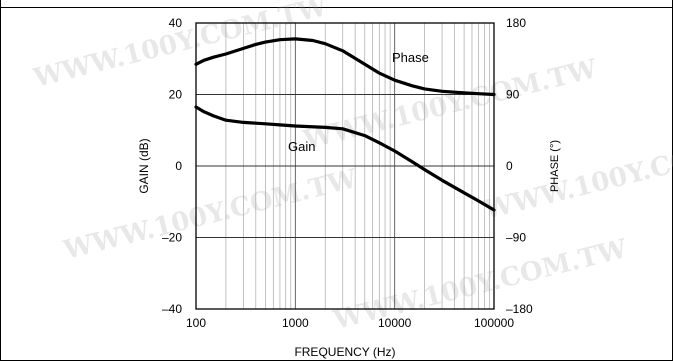  What do you see at coordinates (410, 57) in the screenshot?
I see `series-annotation-phase: Phase` at bounding box center [410, 57].